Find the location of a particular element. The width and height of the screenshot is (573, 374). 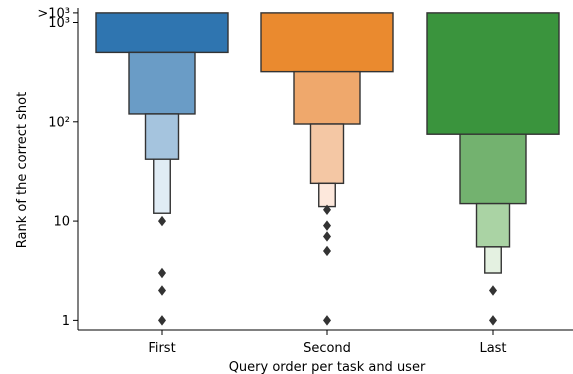

y-tick-label-4: 10³ is located at coordinates (59, 23).